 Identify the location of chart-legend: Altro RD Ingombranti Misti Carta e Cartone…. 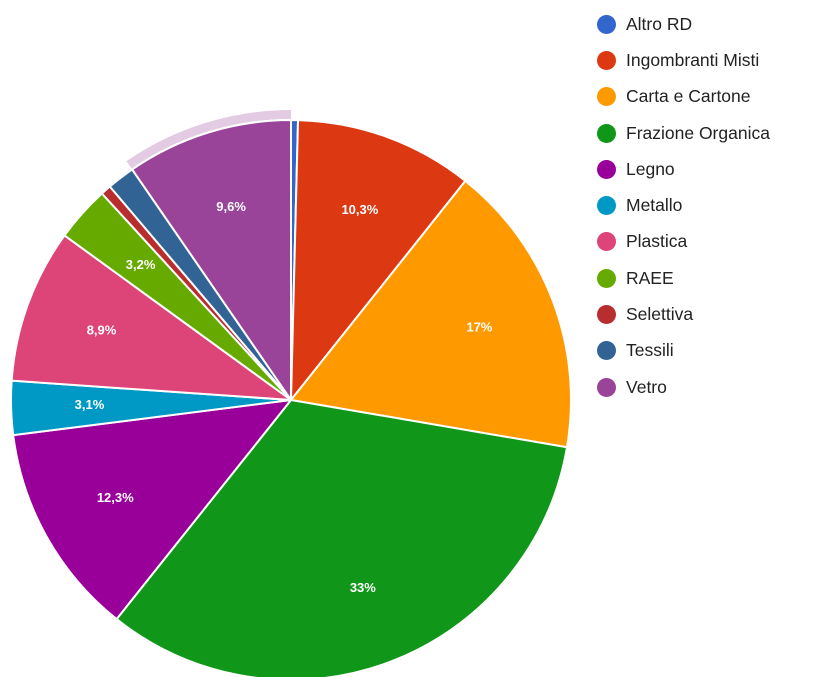
(683, 205).